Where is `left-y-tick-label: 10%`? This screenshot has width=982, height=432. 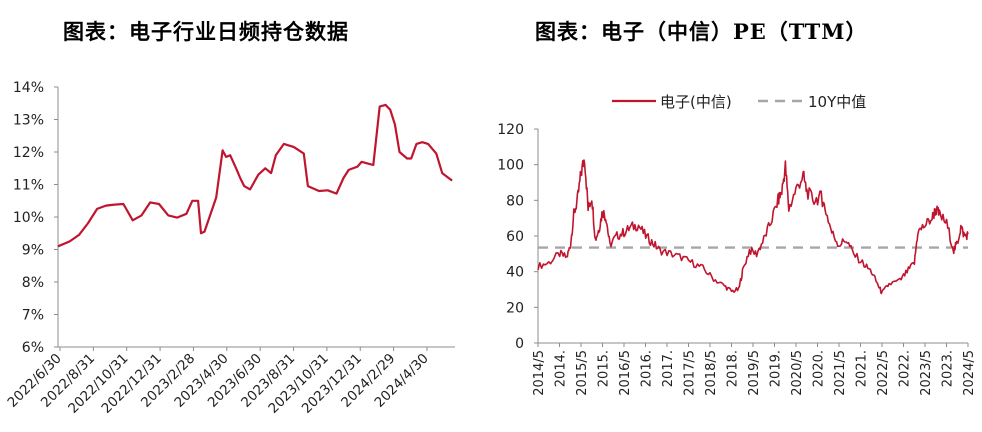 left-y-tick-label: 10% is located at coordinates (28, 218).